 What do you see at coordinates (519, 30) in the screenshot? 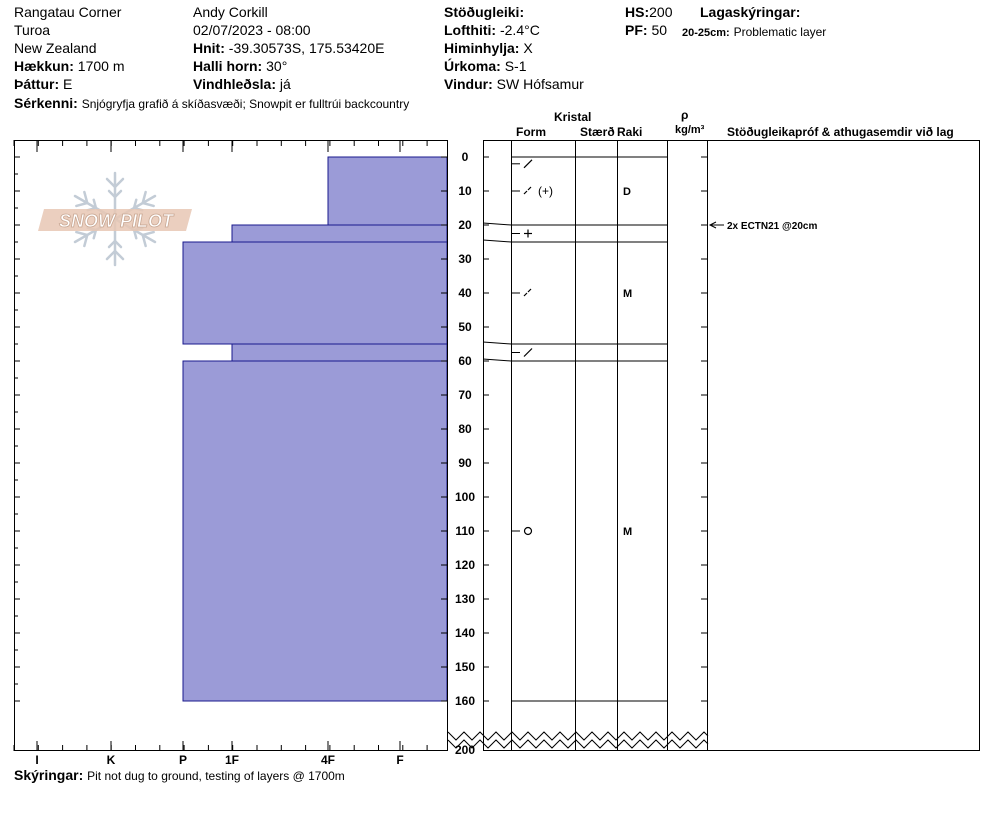
I see `air-temp-value: -2.4°C` at bounding box center [519, 30].